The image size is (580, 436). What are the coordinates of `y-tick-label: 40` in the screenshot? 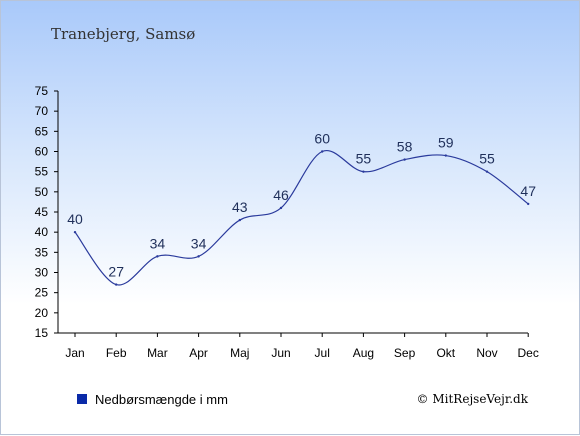 It's located at (42, 232).